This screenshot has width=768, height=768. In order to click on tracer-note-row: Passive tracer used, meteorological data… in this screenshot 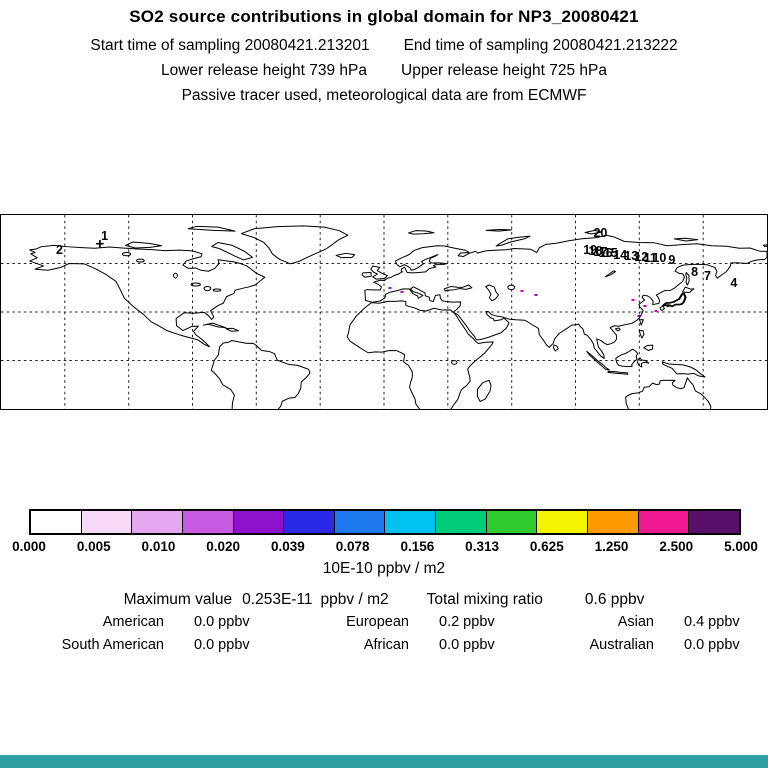, I will do `click(384, 96)`.